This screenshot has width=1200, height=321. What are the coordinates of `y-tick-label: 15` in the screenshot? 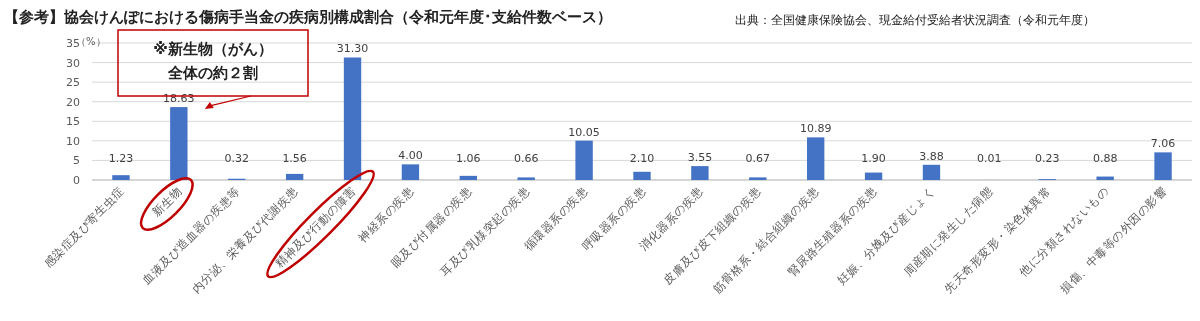 It's located at (73, 122).